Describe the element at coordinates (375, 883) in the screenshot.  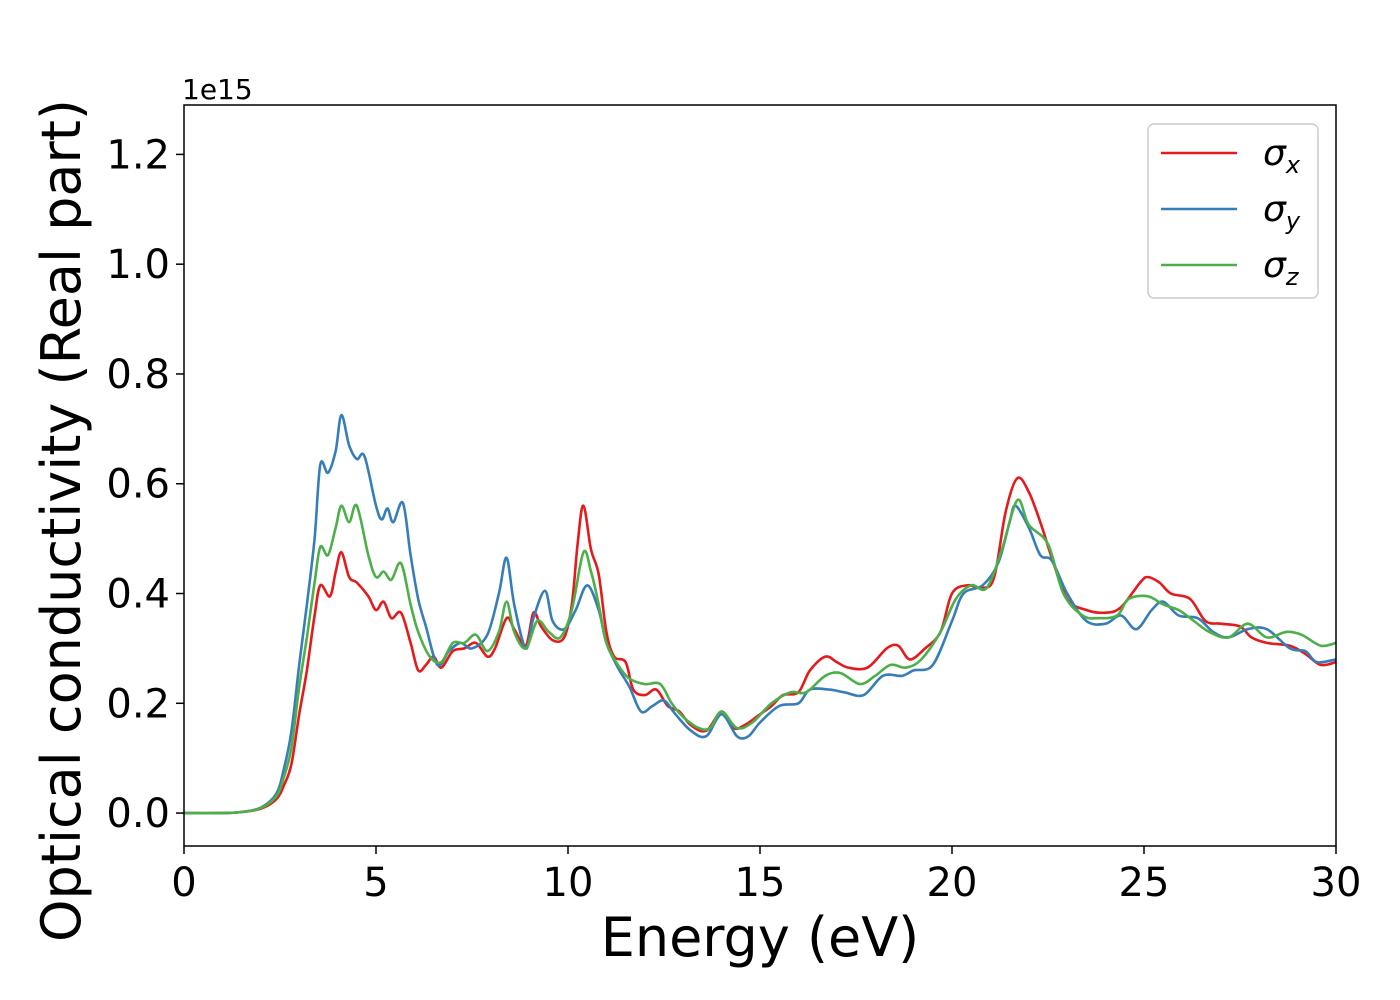
I see `x-tick-label: 5` at that location.